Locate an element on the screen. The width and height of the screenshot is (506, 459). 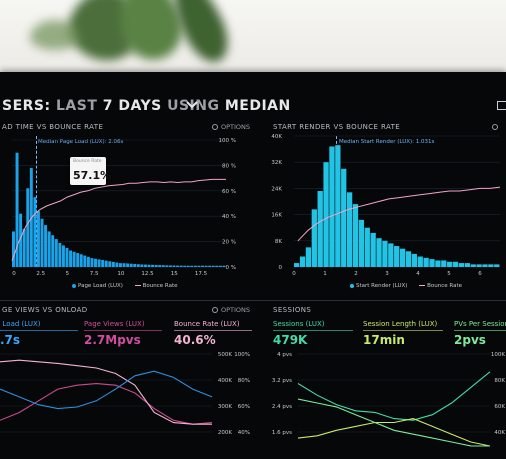
y-left-tick-label: 2.4 pvs is located at coordinates (282, 407).